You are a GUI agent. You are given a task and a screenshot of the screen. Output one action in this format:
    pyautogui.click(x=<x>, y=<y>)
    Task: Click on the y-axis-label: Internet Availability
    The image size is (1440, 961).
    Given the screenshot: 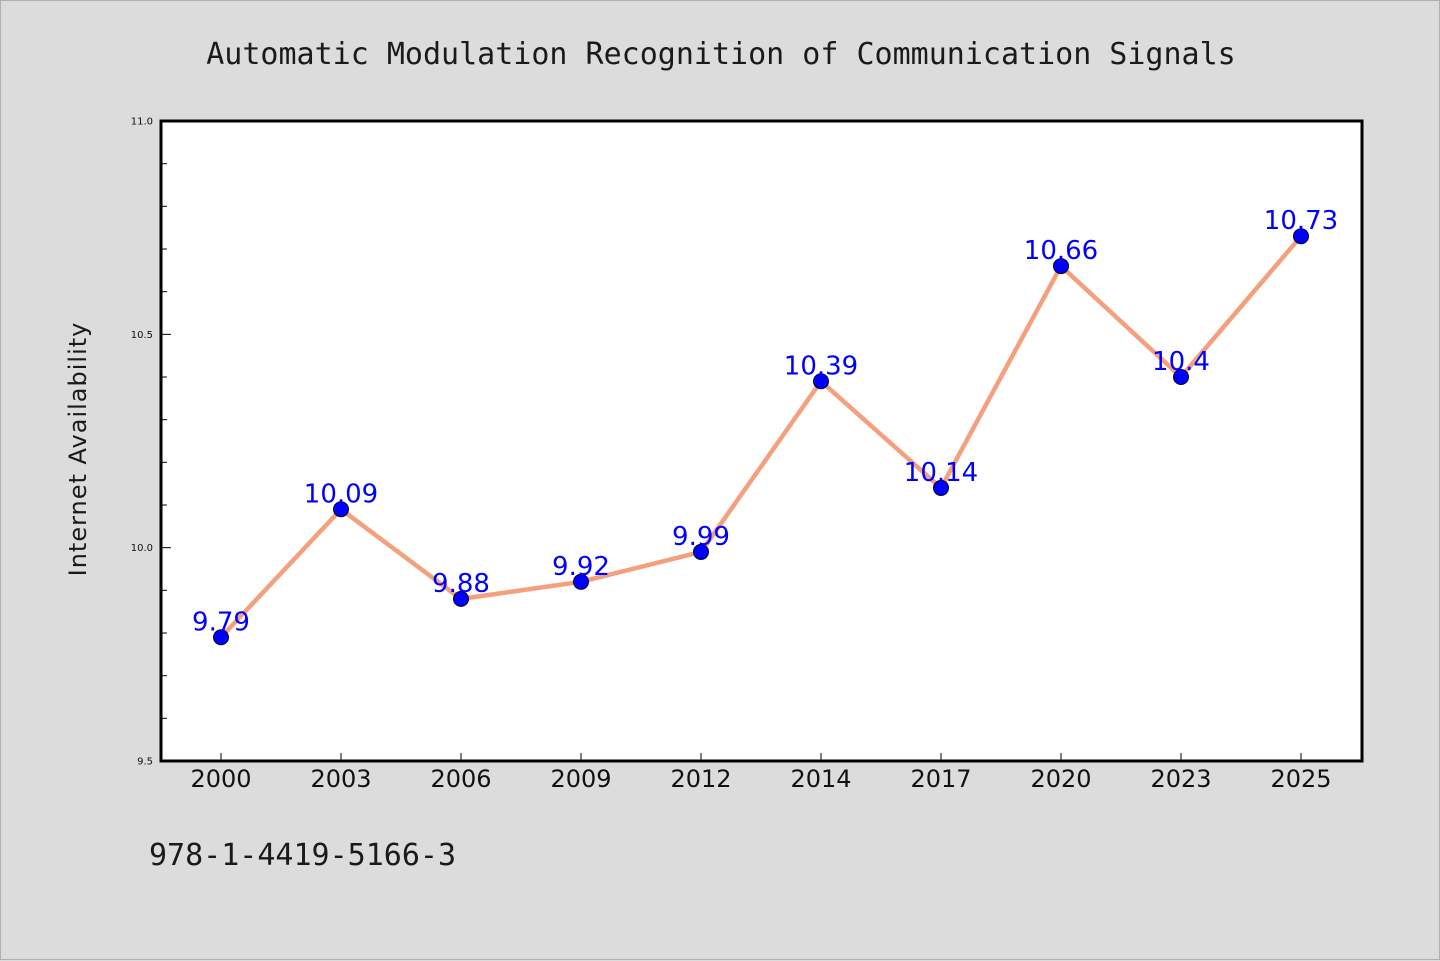 What is the action you would take?
    pyautogui.click(x=78, y=449)
    